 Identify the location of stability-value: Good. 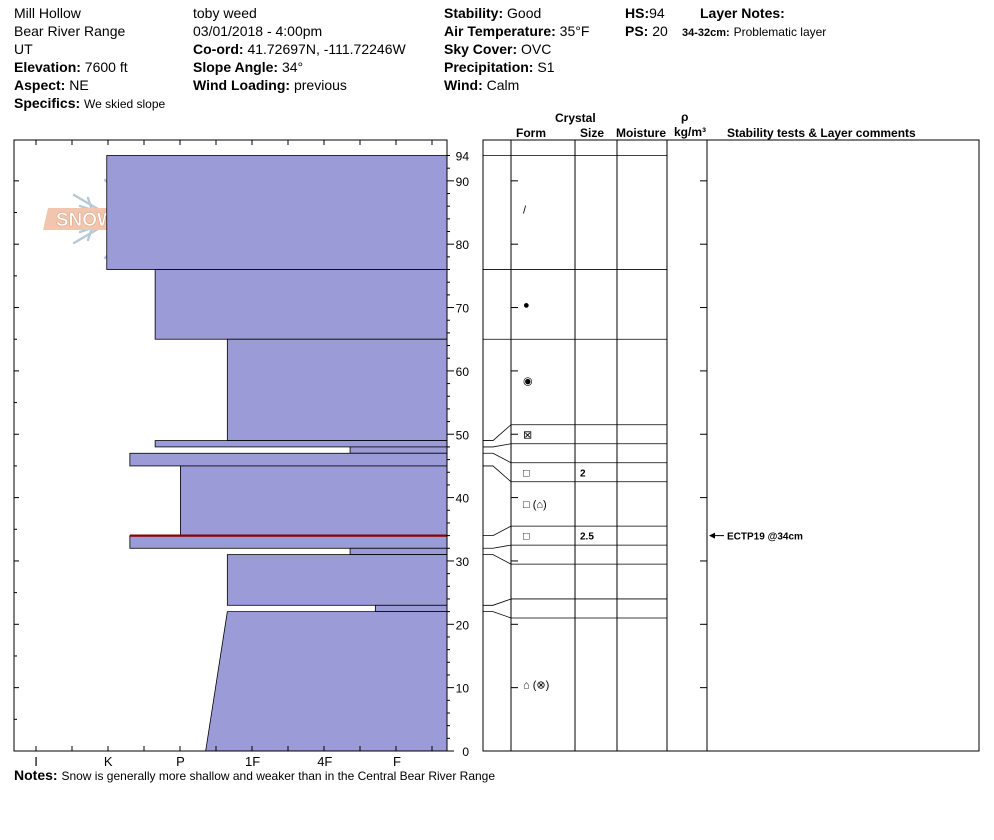
(524, 13).